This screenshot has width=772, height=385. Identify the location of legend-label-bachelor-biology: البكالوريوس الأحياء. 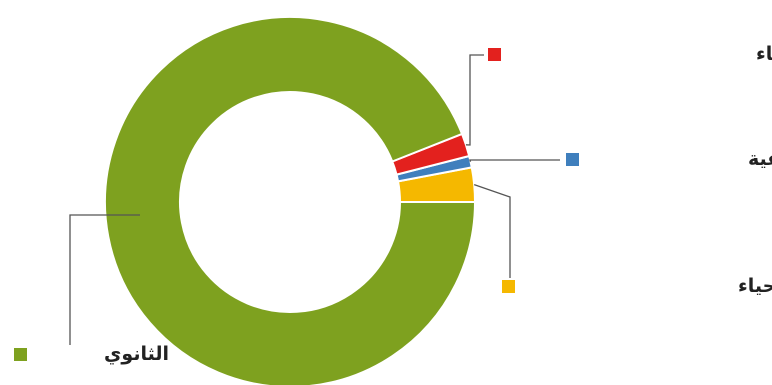
(755, 285).